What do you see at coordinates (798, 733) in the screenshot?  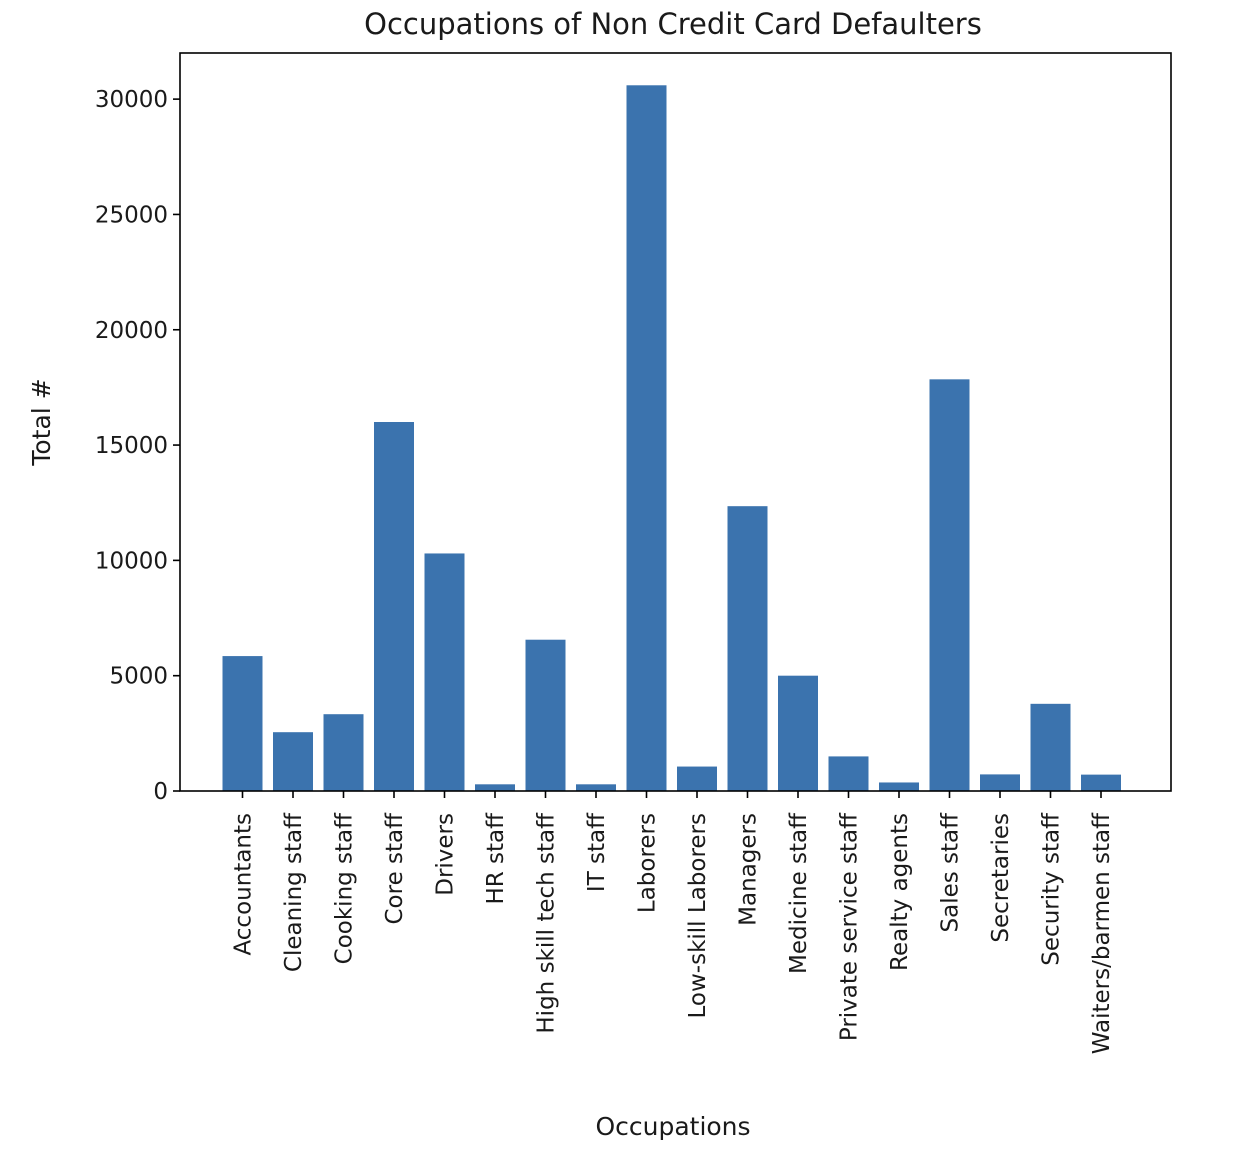 I see `bar-medicine-staff` at bounding box center [798, 733].